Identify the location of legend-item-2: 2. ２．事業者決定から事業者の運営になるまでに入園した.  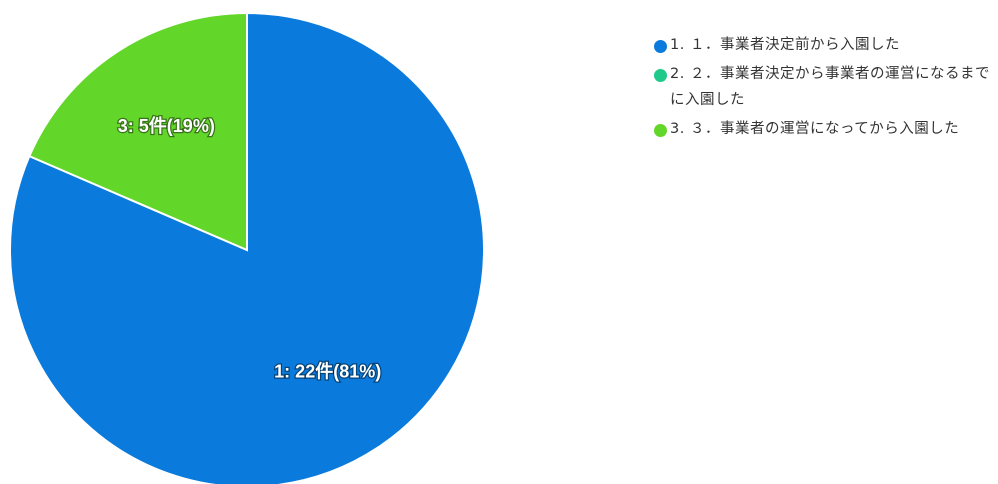
(826, 89).